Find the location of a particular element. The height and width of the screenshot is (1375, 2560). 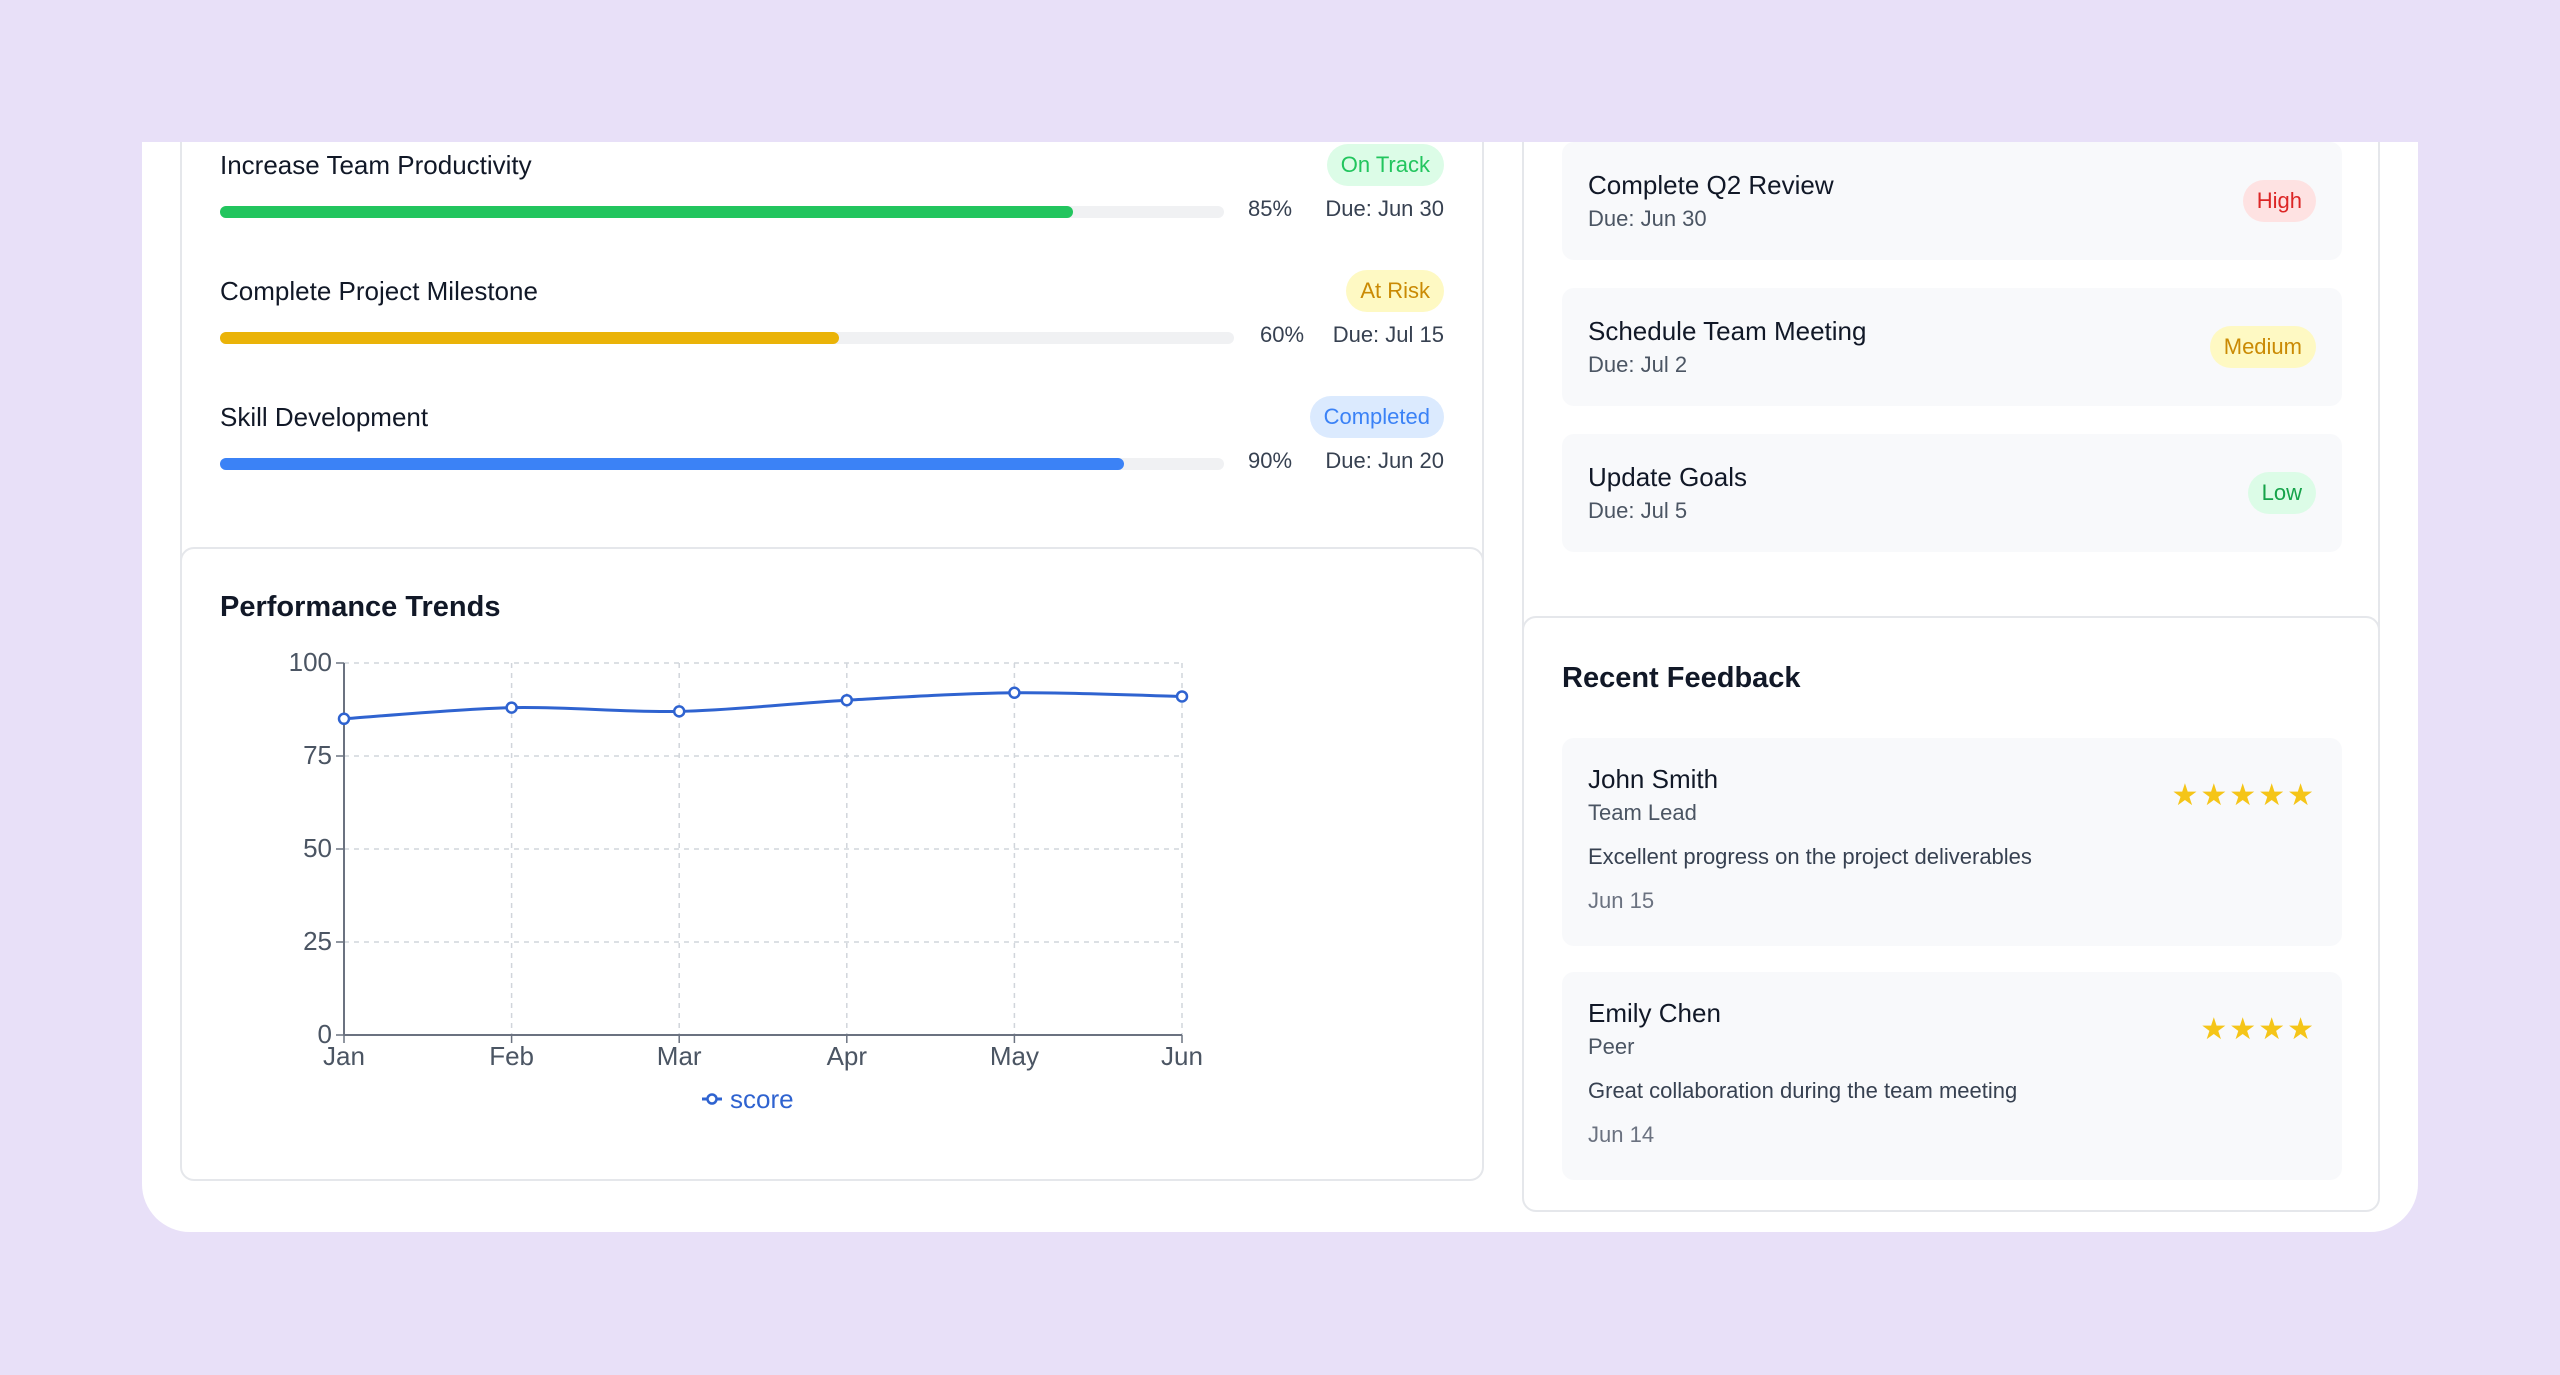

progress-percent: 60% is located at coordinates (1282, 334).